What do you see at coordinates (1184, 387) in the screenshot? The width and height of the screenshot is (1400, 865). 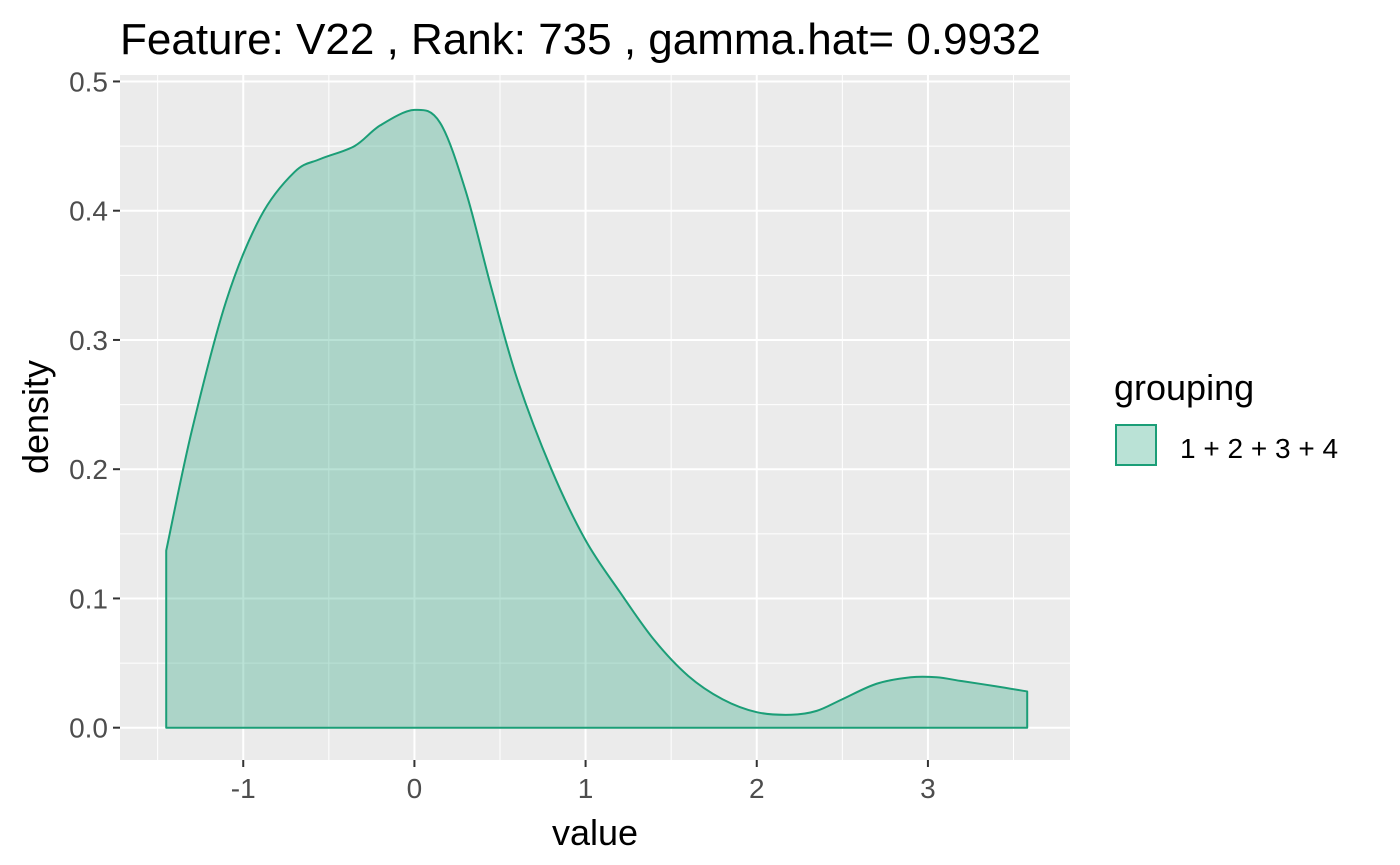 I see `legend-title: grouping` at bounding box center [1184, 387].